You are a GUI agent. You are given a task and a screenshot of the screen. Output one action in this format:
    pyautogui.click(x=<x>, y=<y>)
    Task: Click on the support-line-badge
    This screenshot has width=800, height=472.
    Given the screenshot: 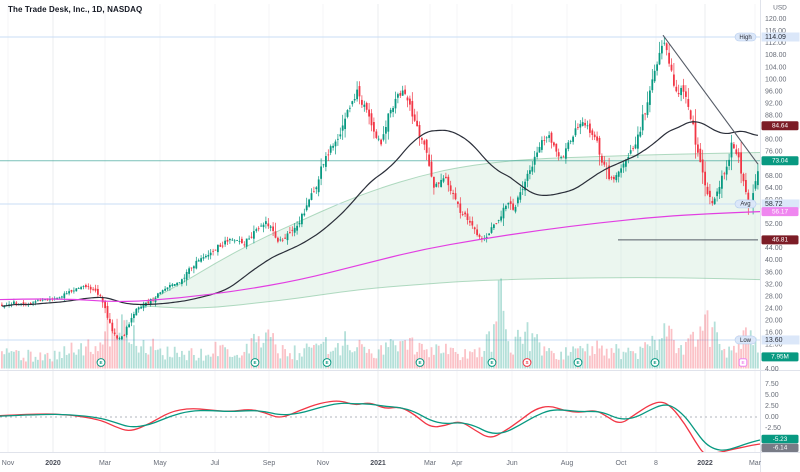 What is the action you would take?
    pyautogui.click(x=780, y=240)
    